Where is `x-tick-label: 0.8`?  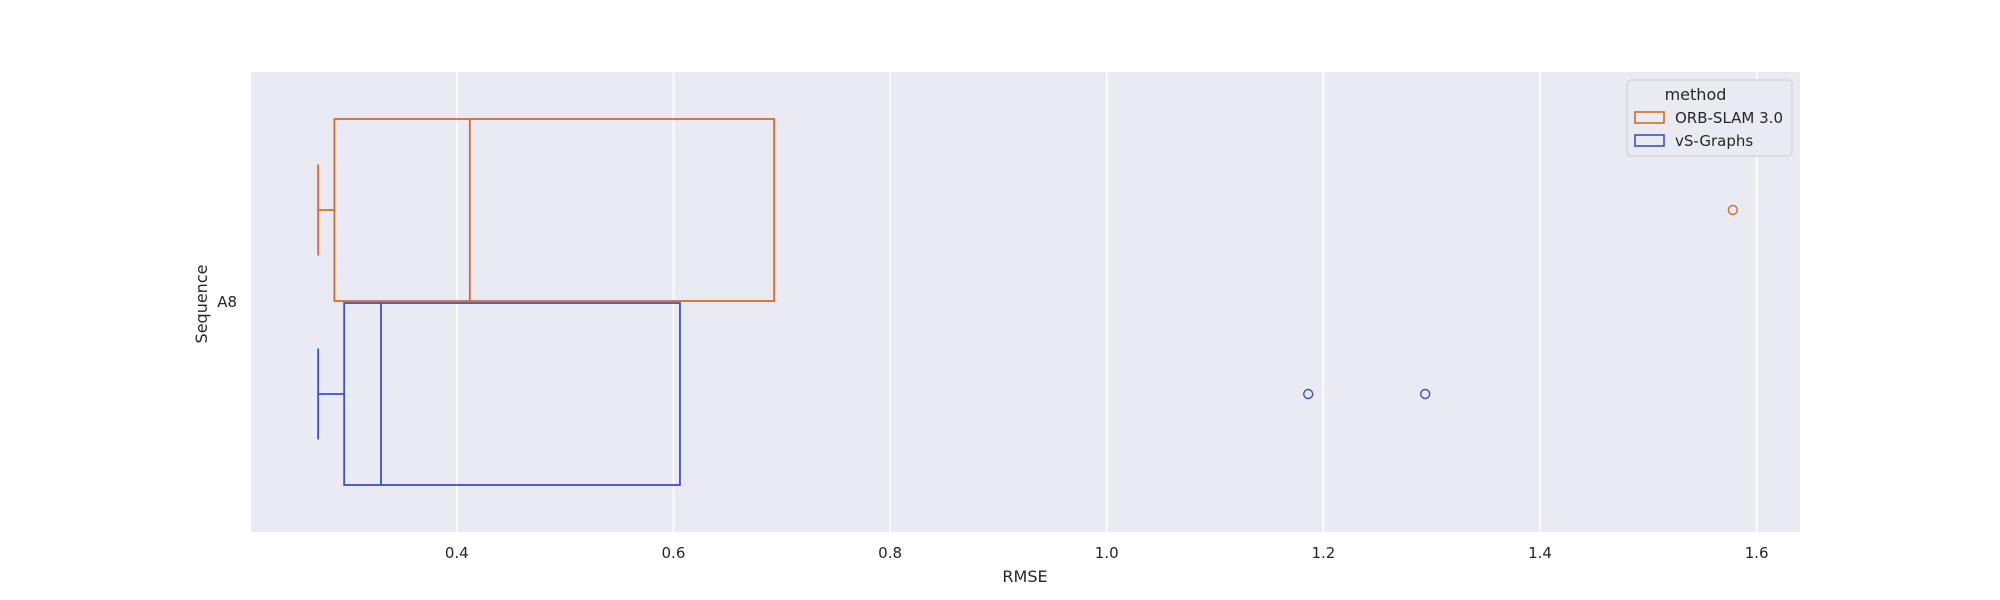 x-tick-label: 0.8 is located at coordinates (890, 553).